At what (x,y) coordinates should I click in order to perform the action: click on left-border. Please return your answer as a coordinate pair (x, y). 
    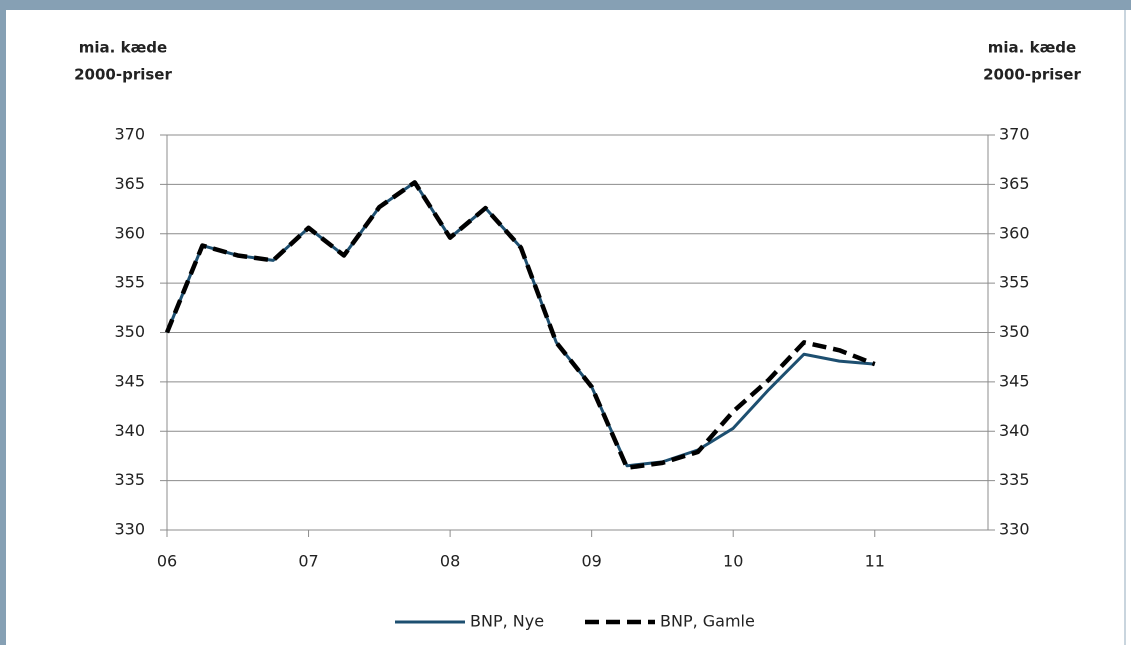
    Looking at the image, I should click on (3, 322).